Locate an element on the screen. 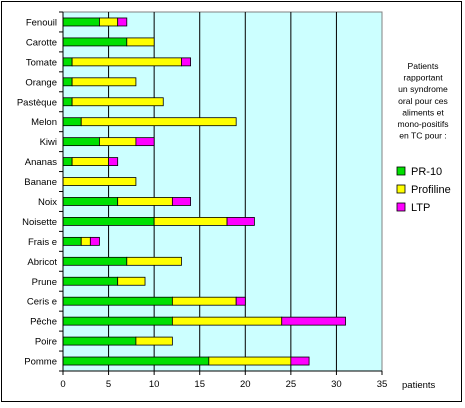 The width and height of the screenshot is (465, 408). legend-note-line: en TC pour : is located at coordinates (423, 136).